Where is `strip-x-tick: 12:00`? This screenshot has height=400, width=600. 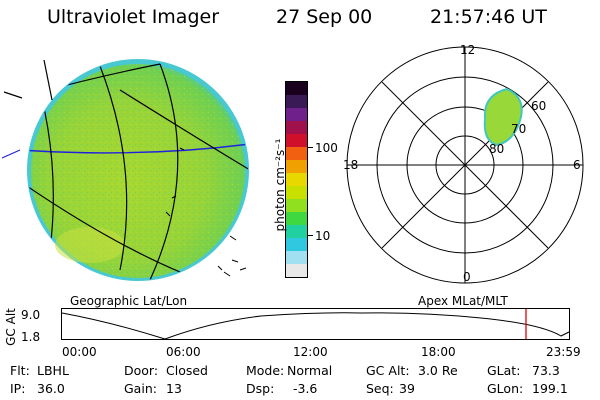 strip-x-tick: 12:00 is located at coordinates (310, 352).